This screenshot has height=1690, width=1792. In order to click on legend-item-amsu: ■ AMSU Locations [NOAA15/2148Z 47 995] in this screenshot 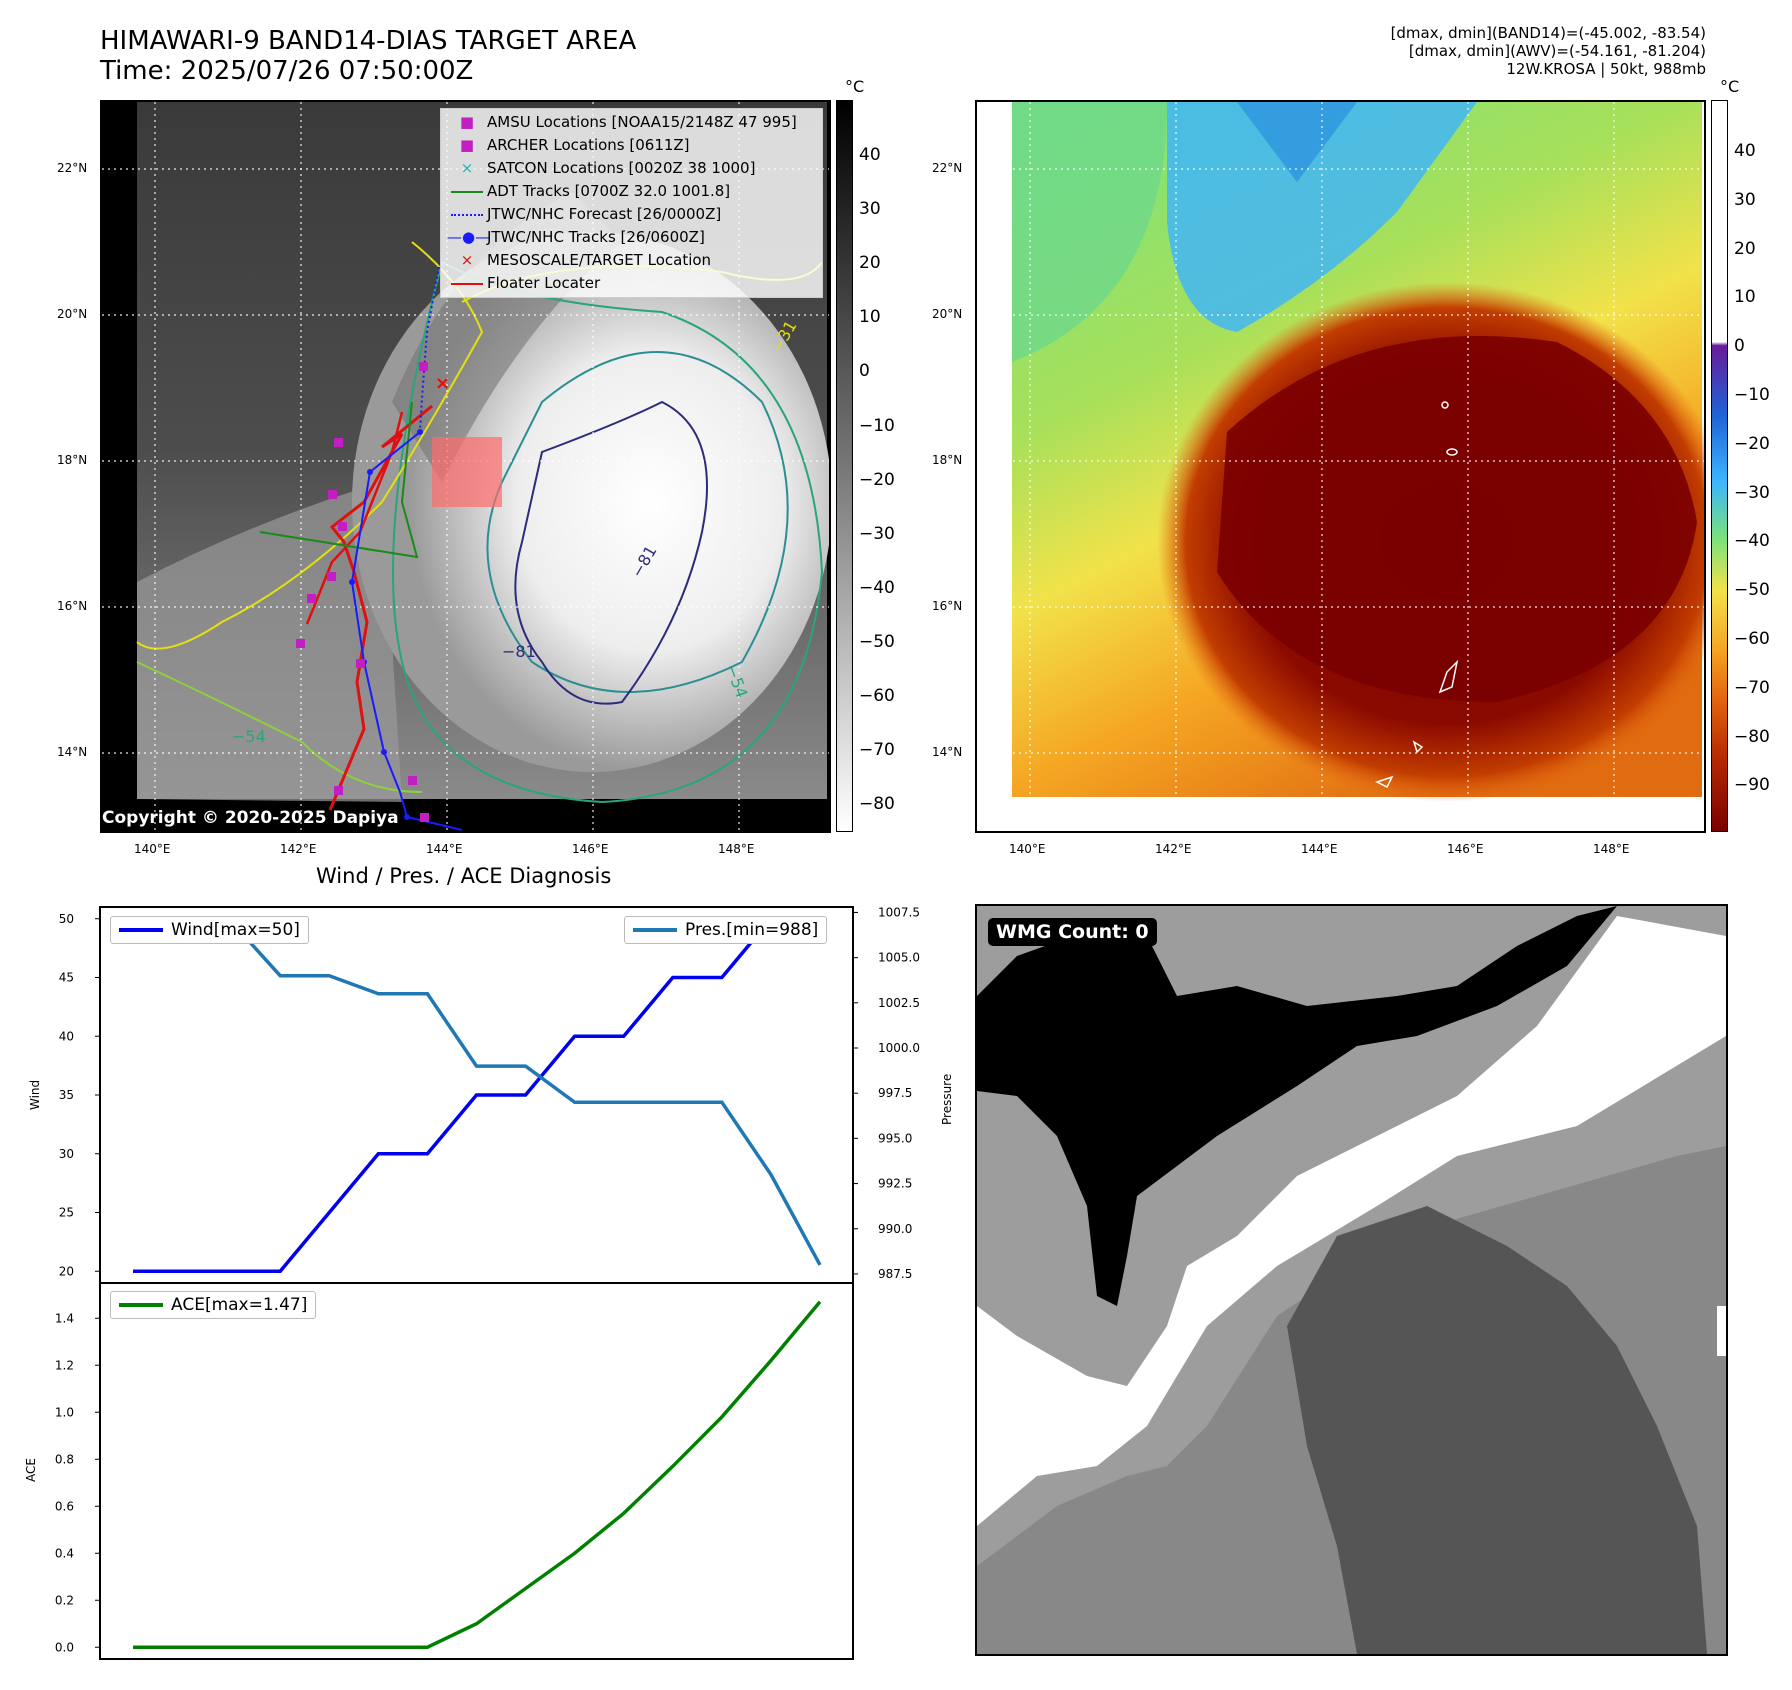, I will do `click(628, 122)`.